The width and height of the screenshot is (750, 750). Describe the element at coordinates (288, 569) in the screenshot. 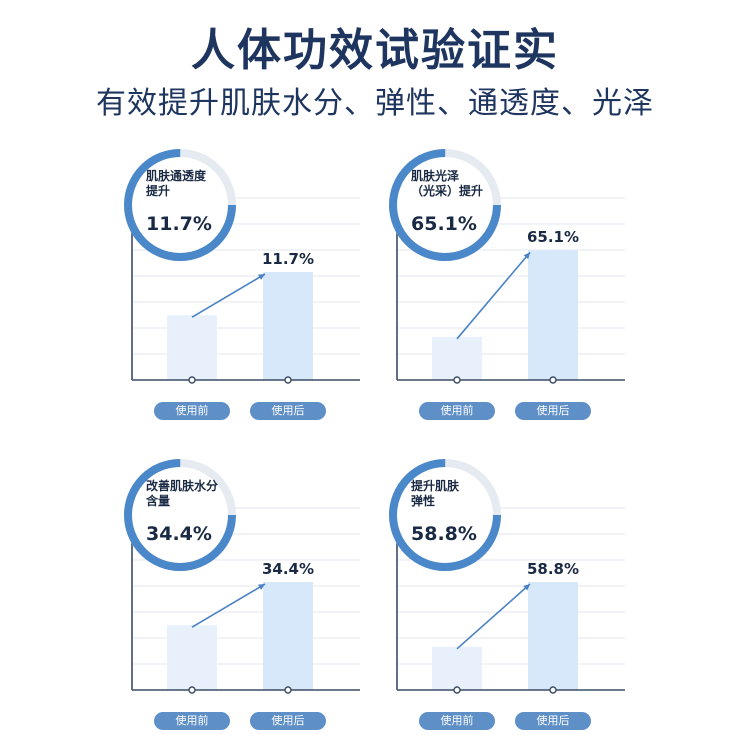

I see `bar-value-label: 34.4%` at that location.